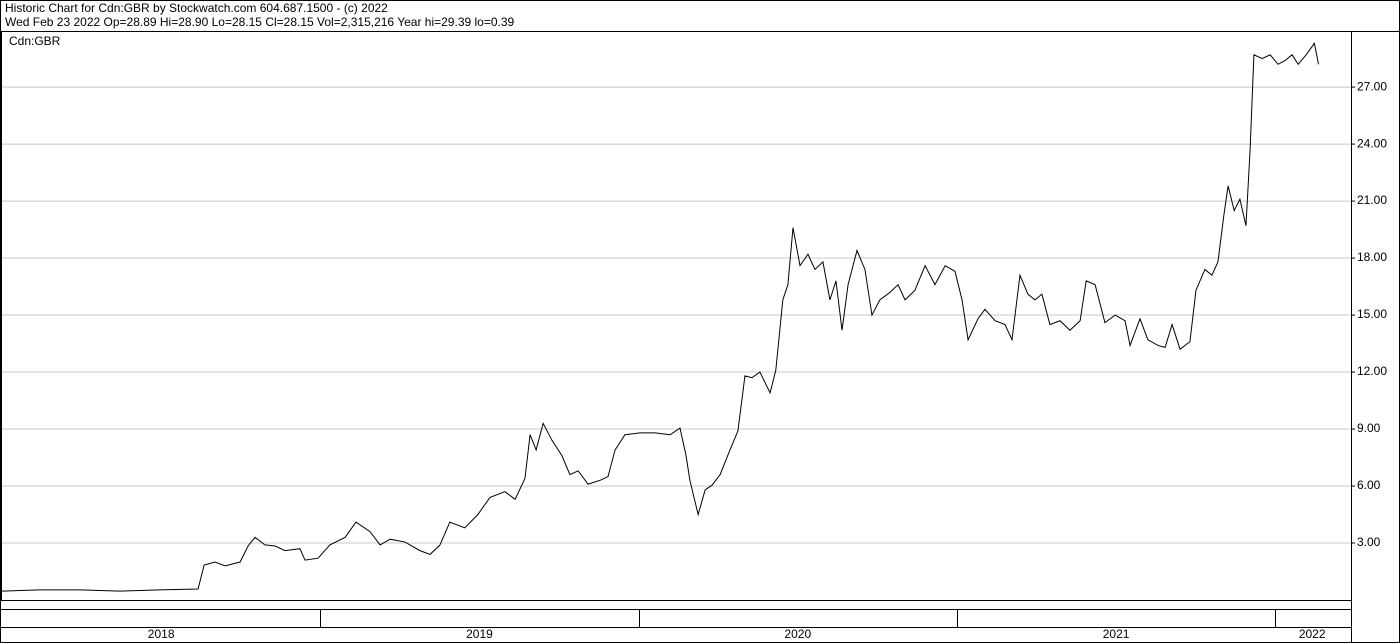 Image resolution: width=1400 pixels, height=643 pixels. What do you see at coordinates (1372, 200) in the screenshot?
I see `y-tick-label: 21.00` at bounding box center [1372, 200].